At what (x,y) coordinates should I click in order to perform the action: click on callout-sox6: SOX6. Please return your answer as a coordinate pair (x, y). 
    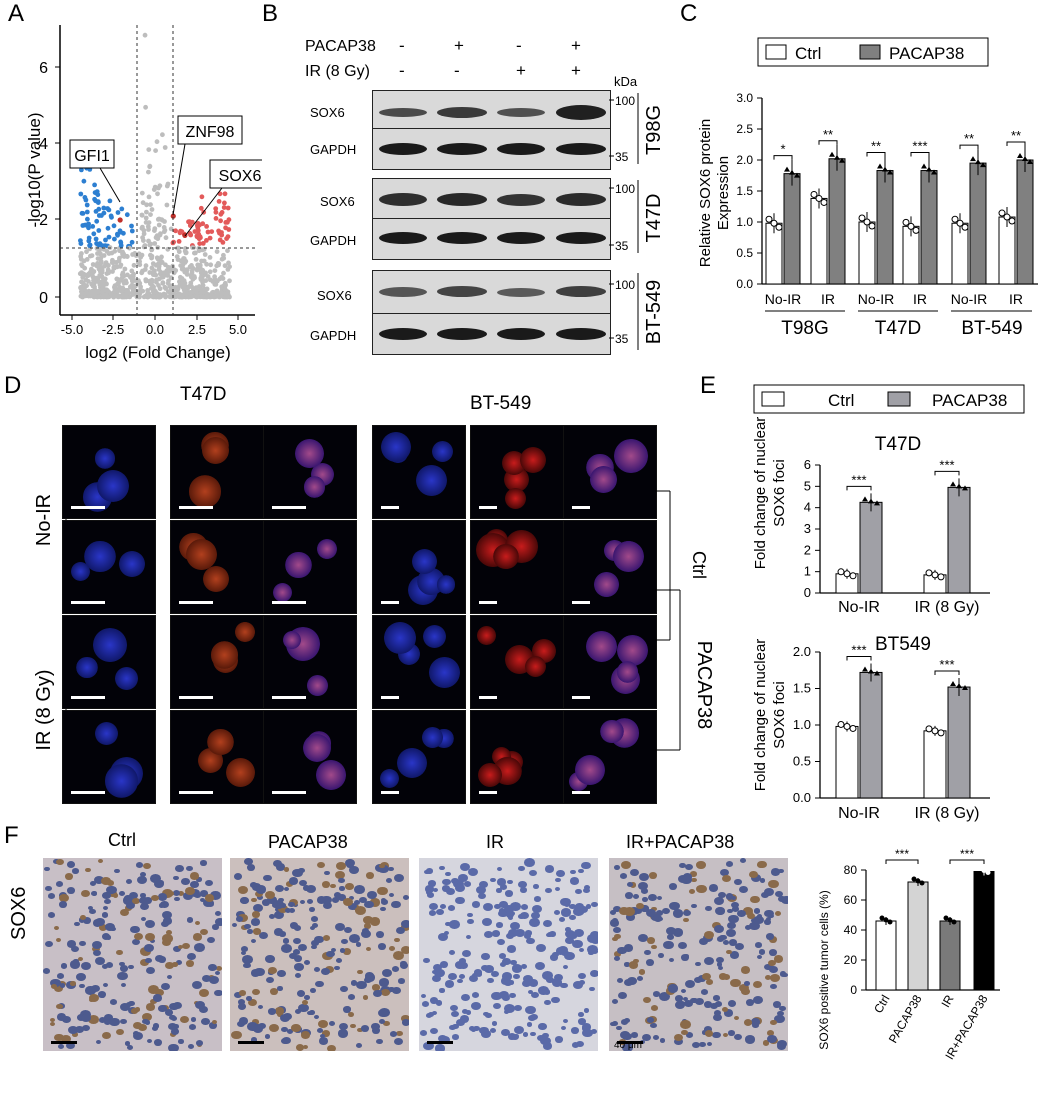
    Looking at the image, I should click on (240, 176).